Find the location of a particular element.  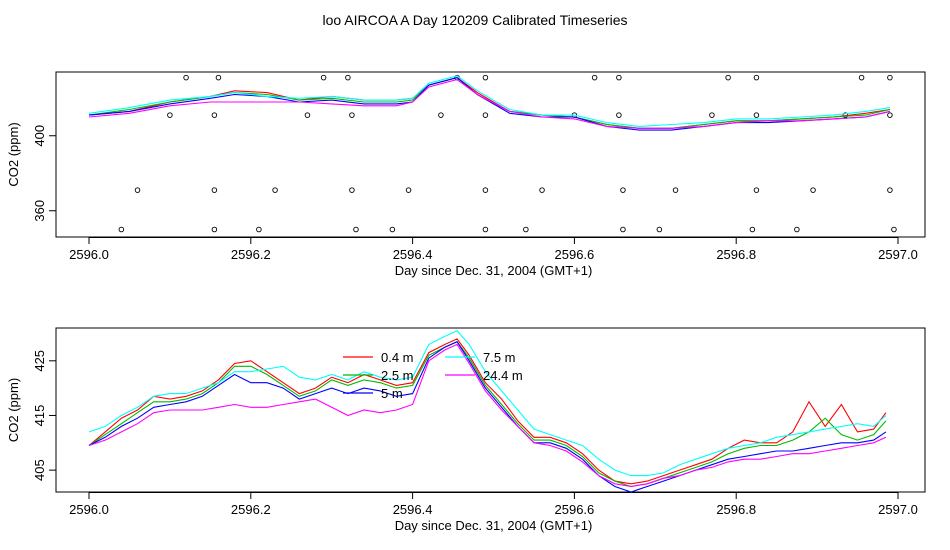

y-tick-label: 425 is located at coordinates (39, 361).